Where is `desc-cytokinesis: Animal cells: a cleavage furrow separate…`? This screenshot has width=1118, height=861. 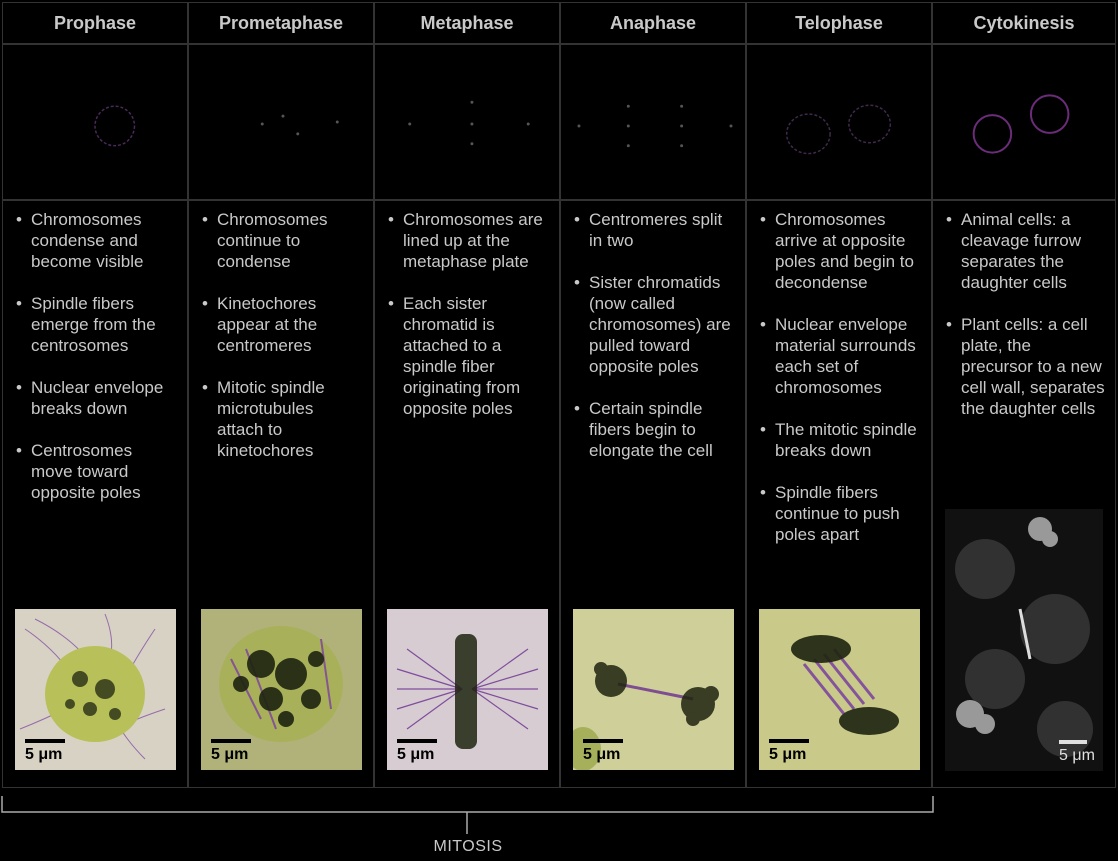 desc-cytokinesis: Animal cells: a cleavage furrow separate… is located at coordinates (1024, 494).